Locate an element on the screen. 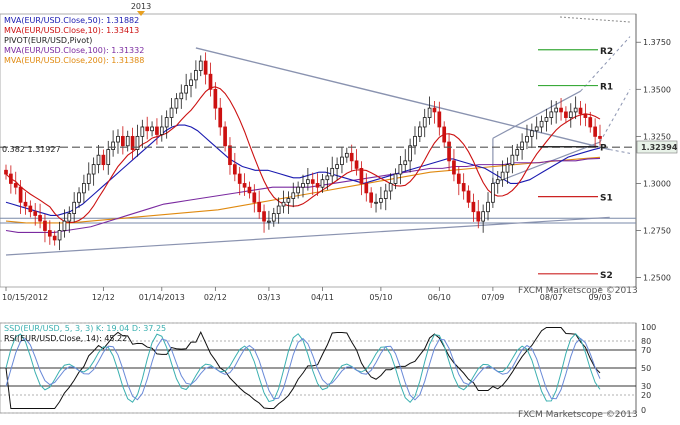  rsi-y-tick-label: 30 is located at coordinates (646, 386).